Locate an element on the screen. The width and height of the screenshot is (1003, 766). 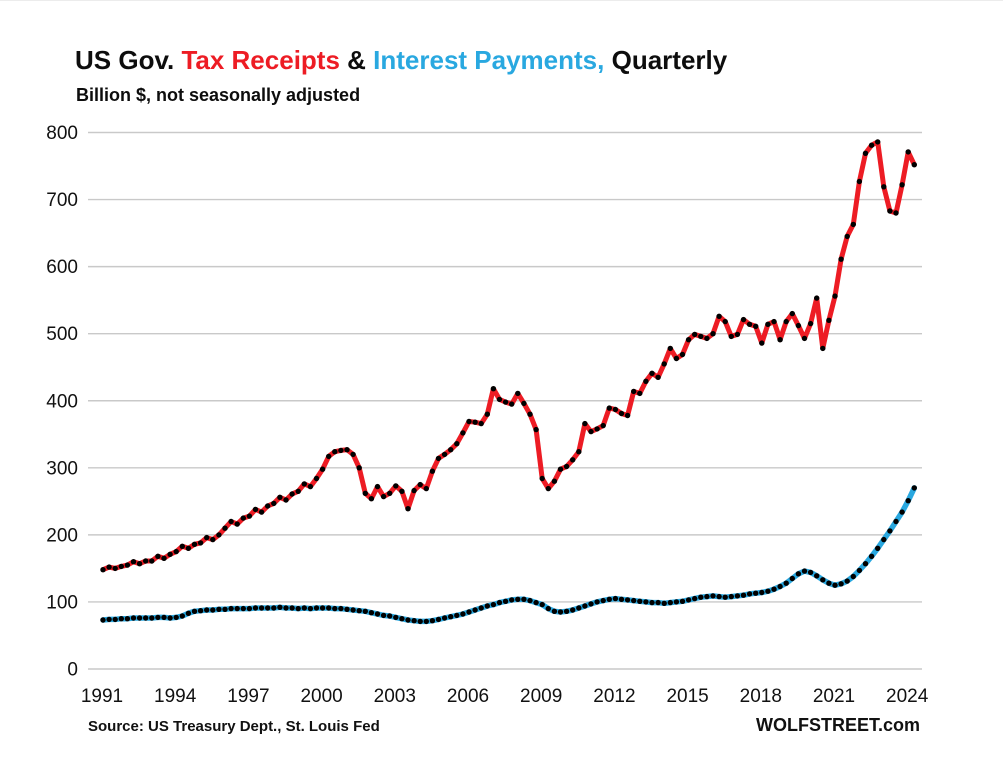
x-tick-label-2015: 2015 is located at coordinates (687, 696).